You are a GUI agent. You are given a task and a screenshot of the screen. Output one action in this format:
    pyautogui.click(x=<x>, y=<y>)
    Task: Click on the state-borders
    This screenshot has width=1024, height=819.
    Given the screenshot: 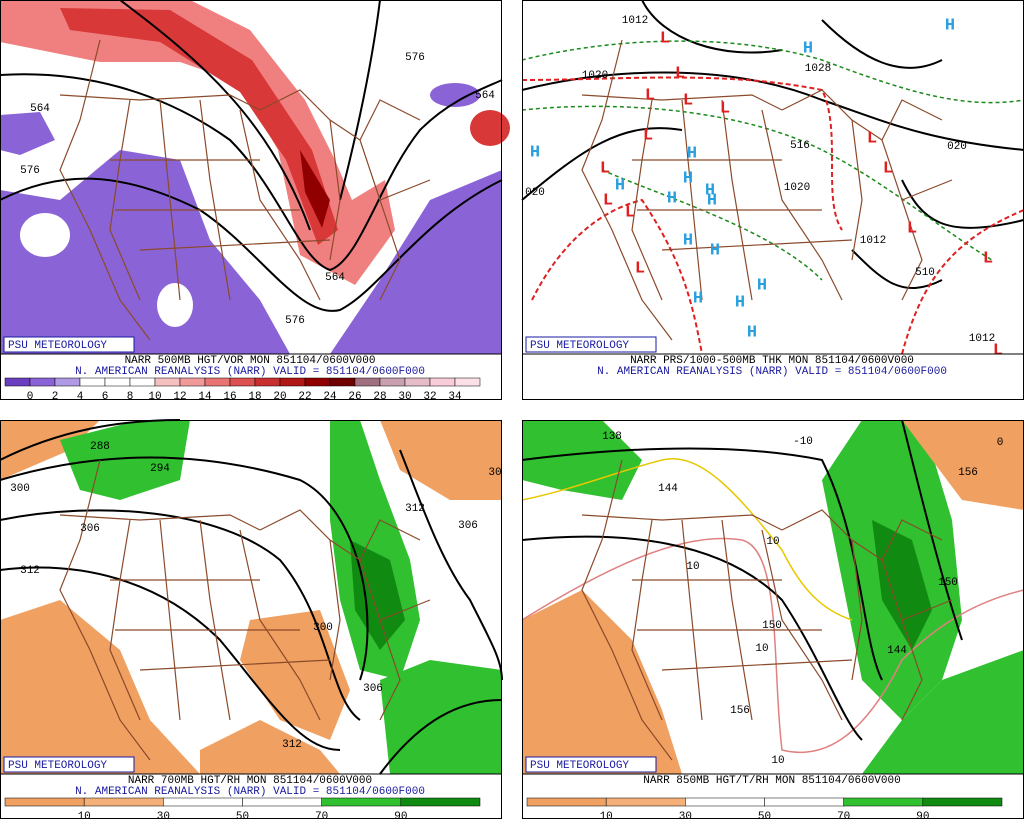 What is the action you would take?
    pyautogui.click(x=767, y=190)
    